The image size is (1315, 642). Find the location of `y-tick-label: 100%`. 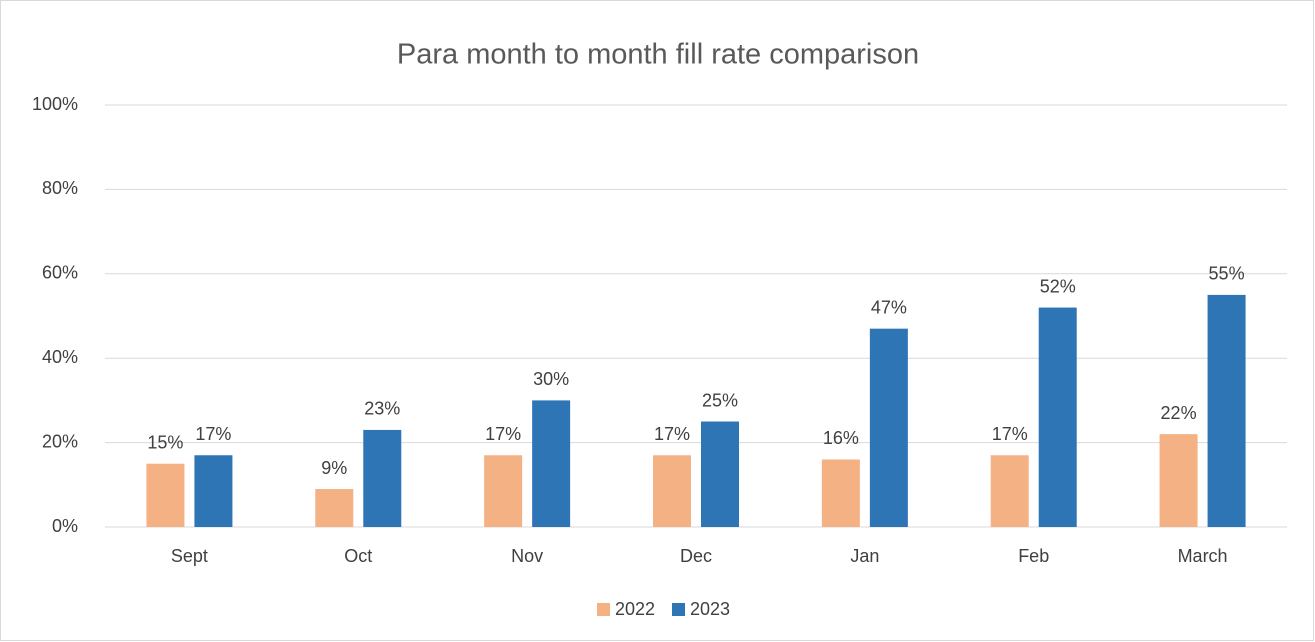

y-tick-label: 100% is located at coordinates (55, 104).